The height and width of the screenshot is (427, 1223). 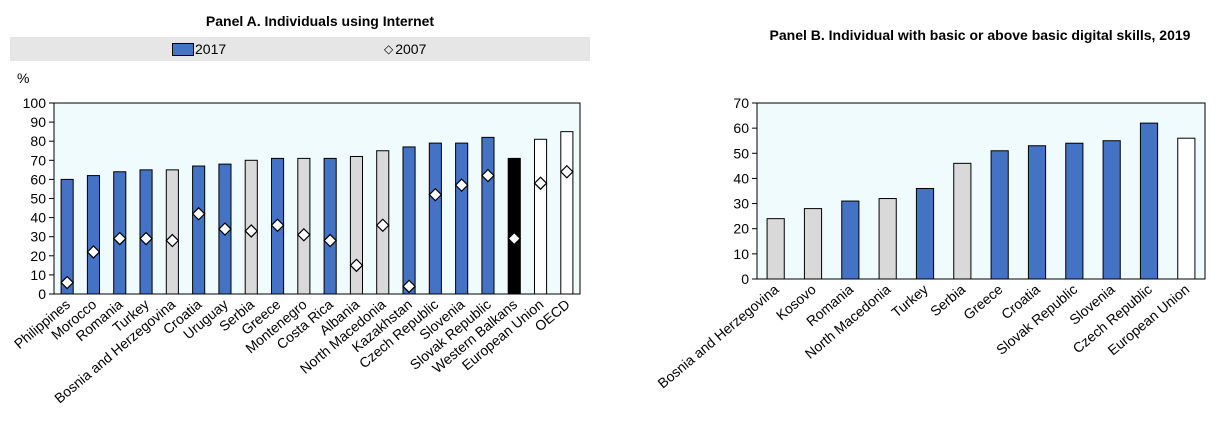 What do you see at coordinates (38, 218) in the screenshot?
I see `panel-a-y-tick-label: 40` at bounding box center [38, 218].